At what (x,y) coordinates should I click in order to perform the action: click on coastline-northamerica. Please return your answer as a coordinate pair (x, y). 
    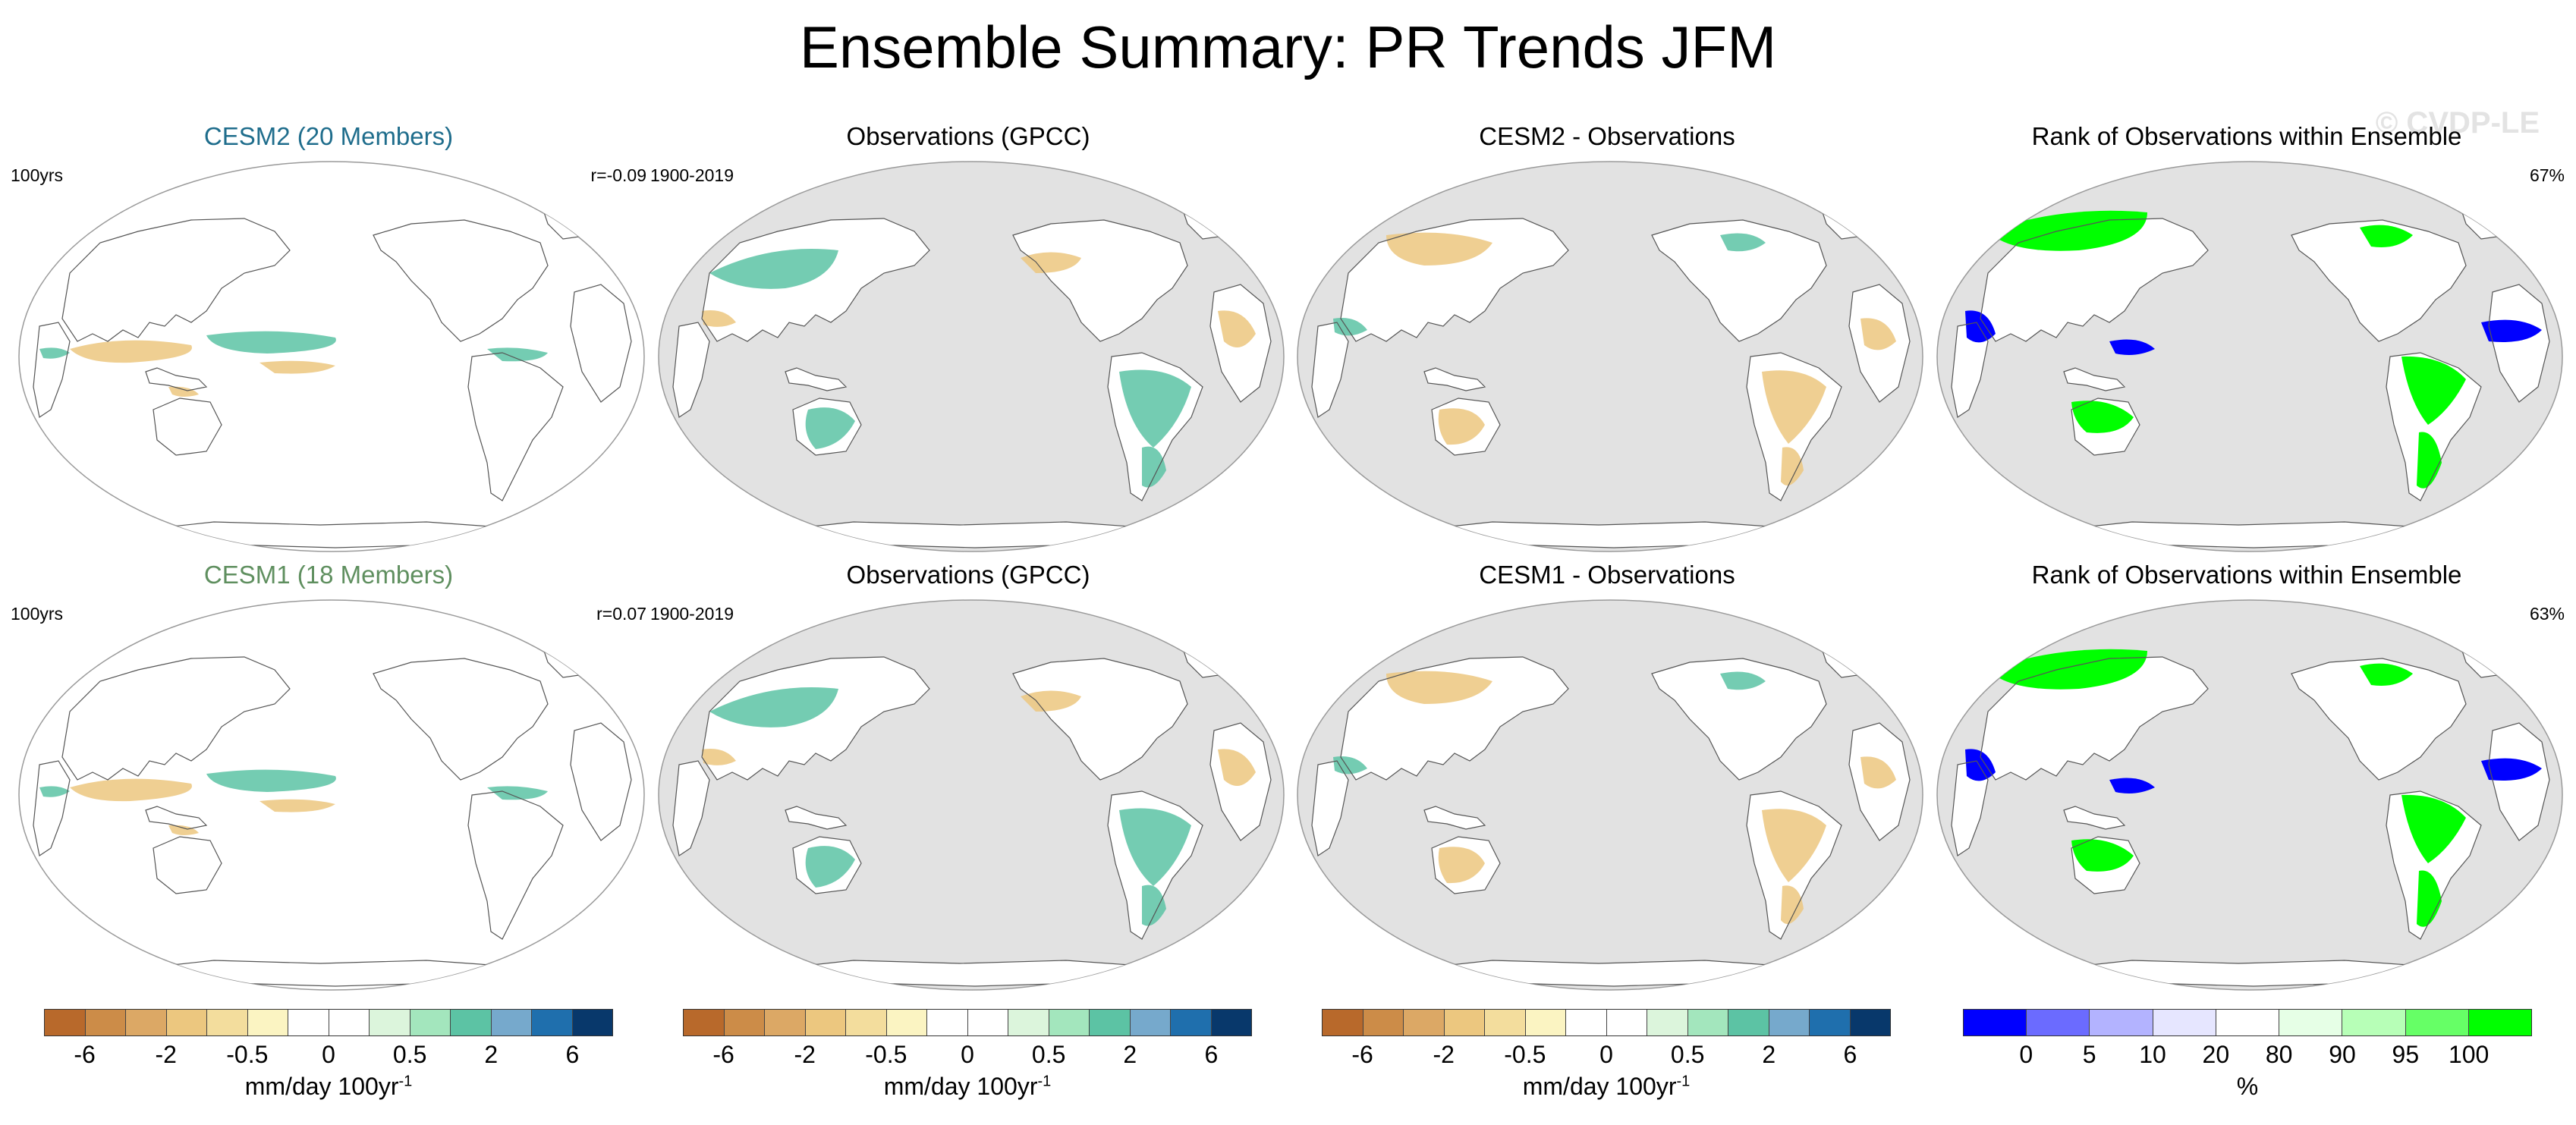
    Looking at the image, I should click on (2379, 720).